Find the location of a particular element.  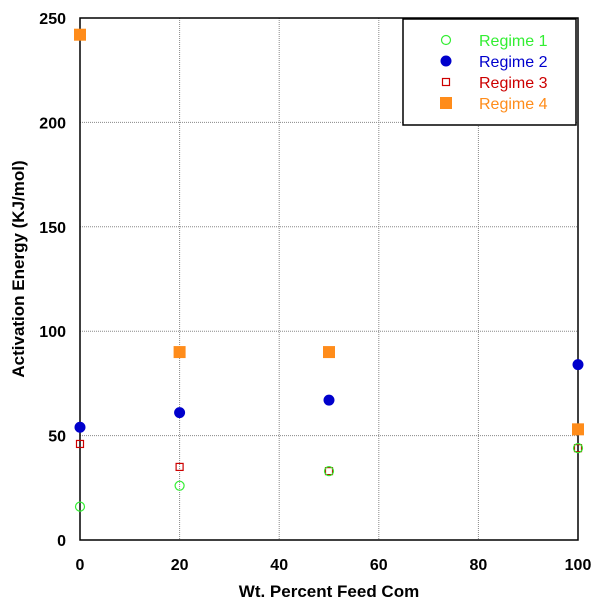

x-tick-label: 40 is located at coordinates (279, 565).